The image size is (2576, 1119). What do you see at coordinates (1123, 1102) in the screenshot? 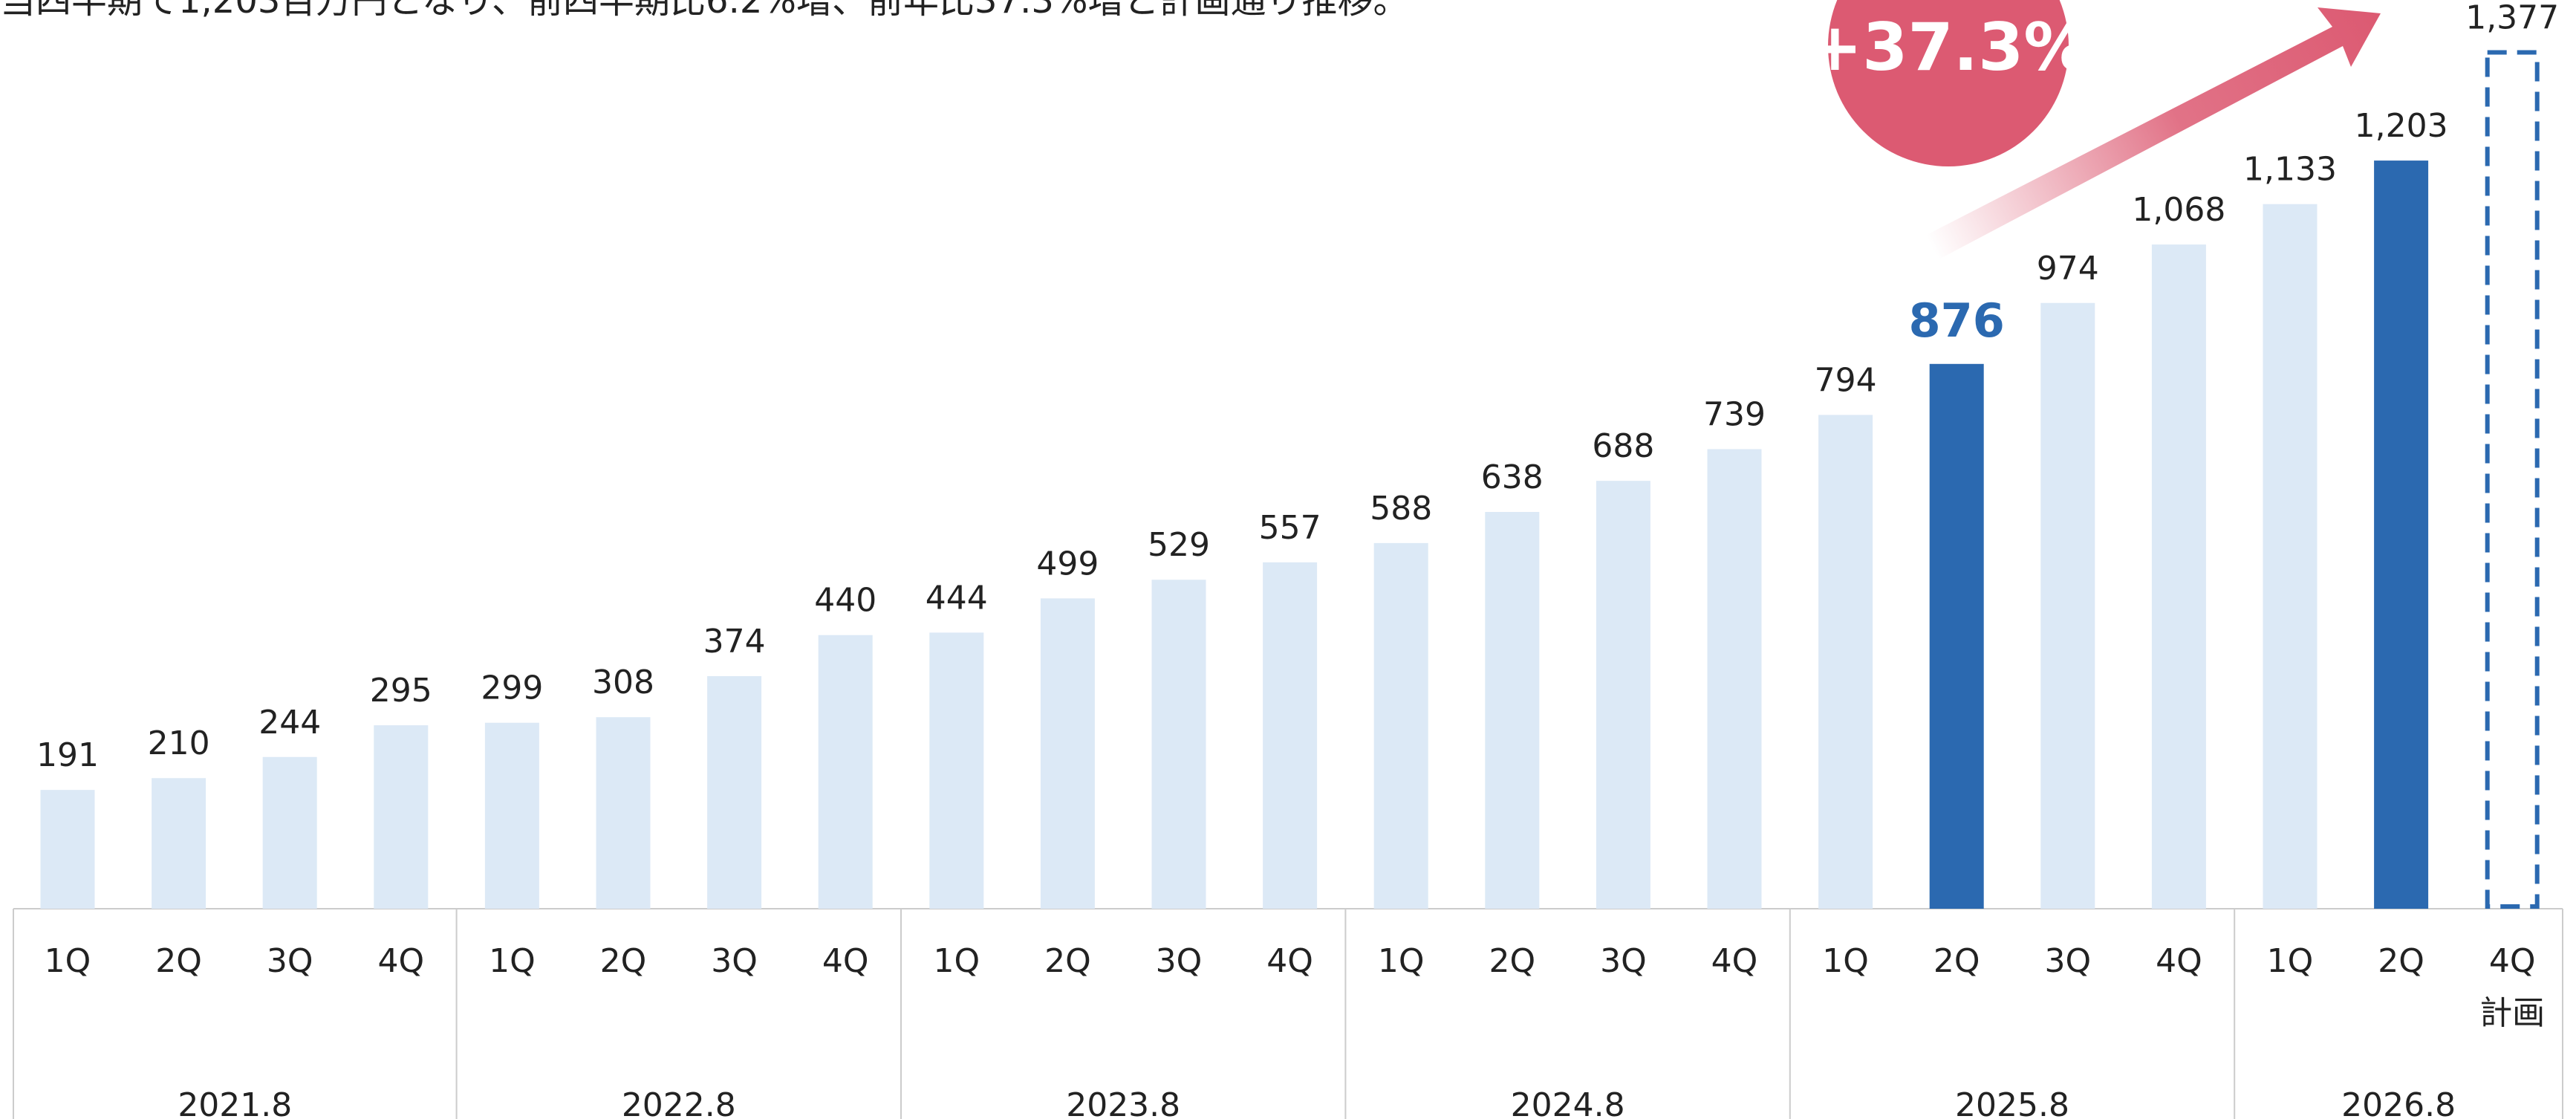
I see `year-label: 2023.8` at bounding box center [1123, 1102].